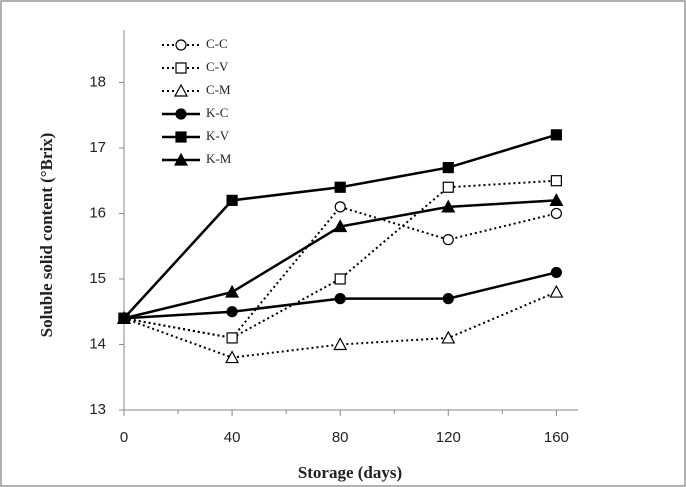  What do you see at coordinates (448, 437) in the screenshot?
I see `x-tick-label: 120` at bounding box center [448, 437].